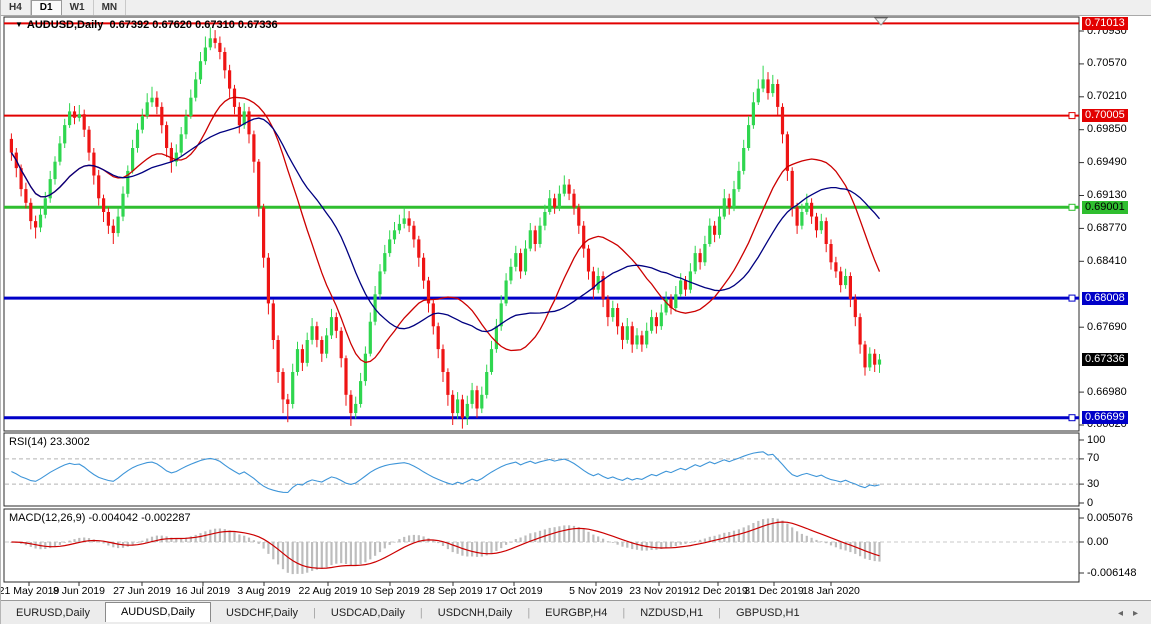 Image resolution: width=1151 pixels, height=624 pixels. What do you see at coordinates (65, 25) in the screenshot?
I see `symbol-label: AUDUSD,Daily` at bounding box center [65, 25].